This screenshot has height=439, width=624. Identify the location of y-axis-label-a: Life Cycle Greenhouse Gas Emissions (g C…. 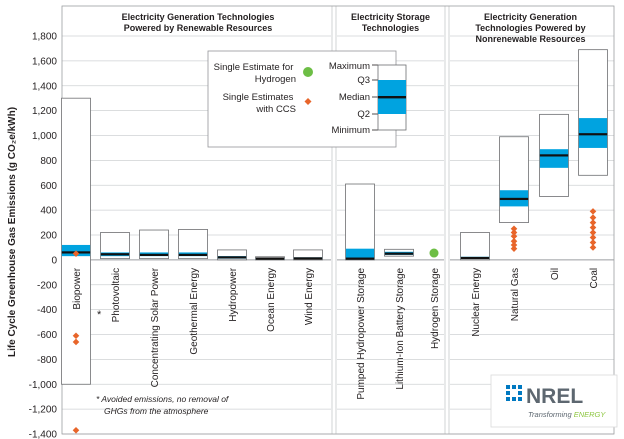
(12, 232).